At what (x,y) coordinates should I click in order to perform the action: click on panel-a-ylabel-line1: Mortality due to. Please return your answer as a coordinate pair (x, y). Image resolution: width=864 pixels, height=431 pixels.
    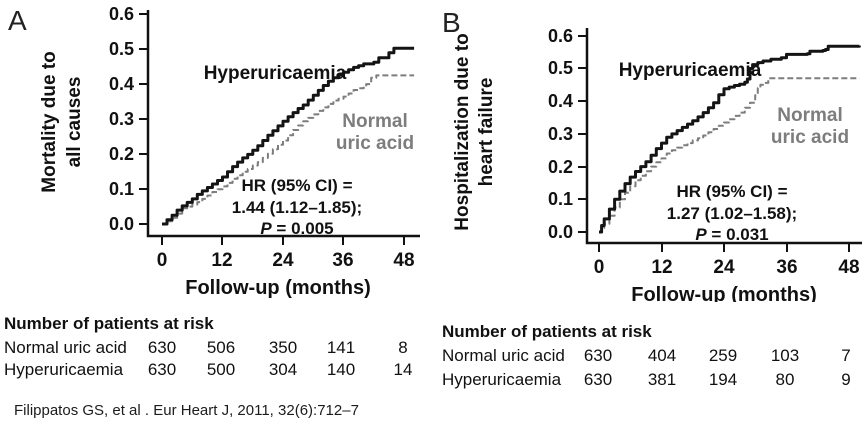
    Looking at the image, I should click on (49, 121).